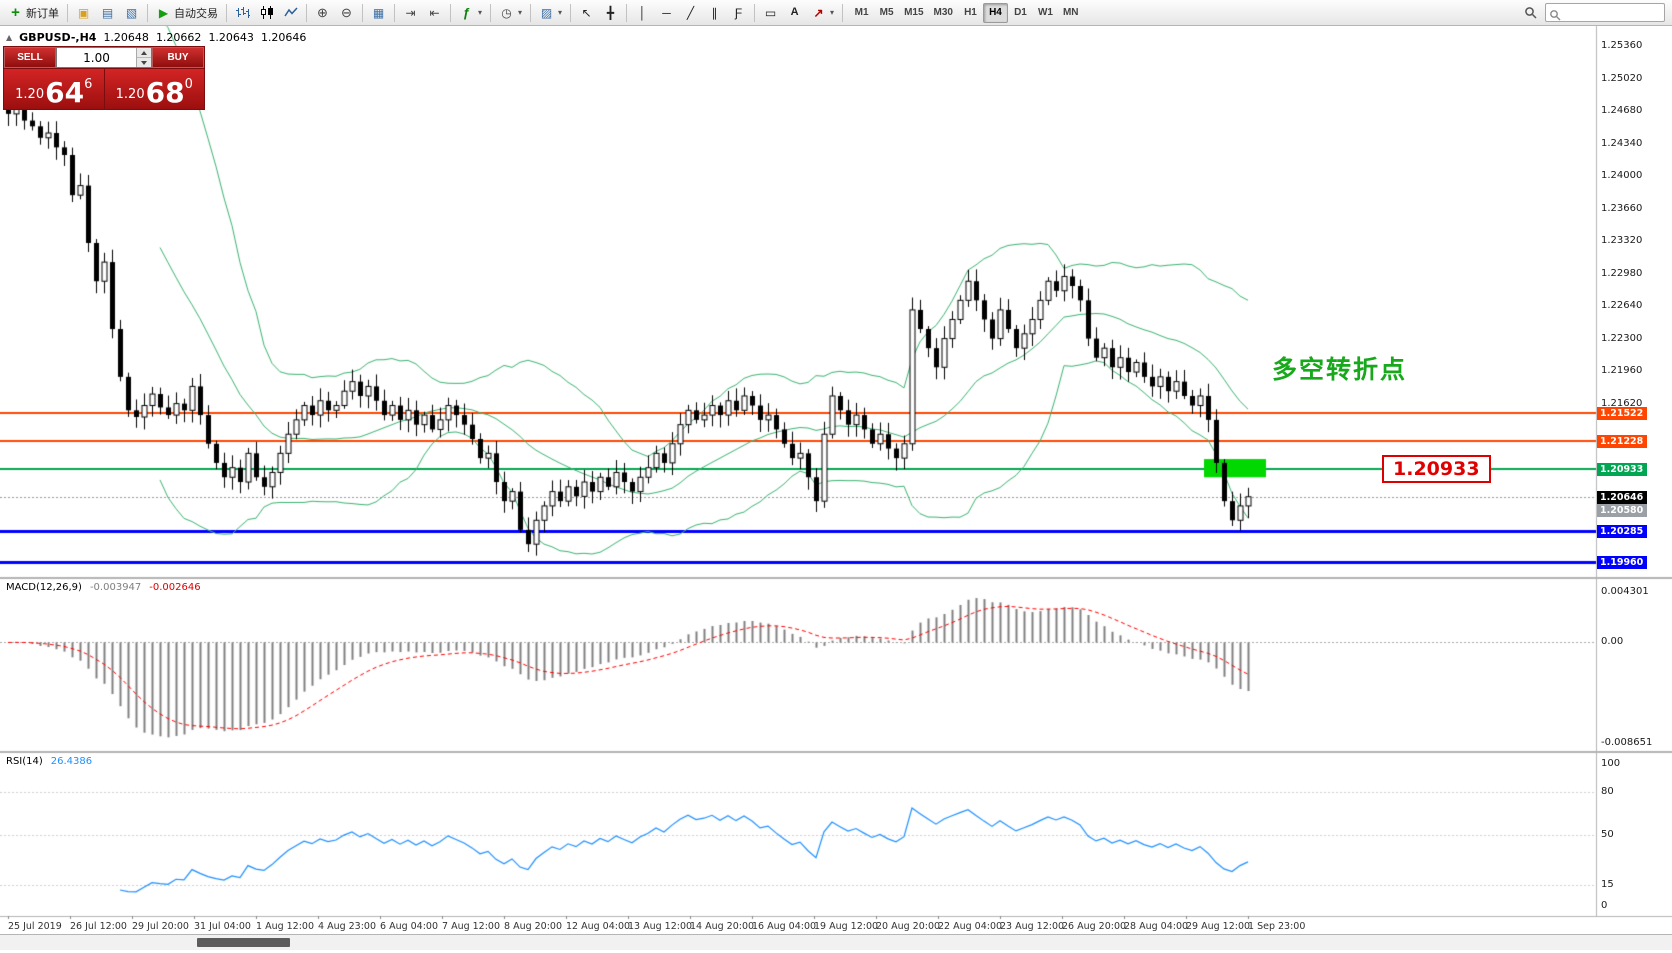 The height and width of the screenshot is (953, 1672). I want to click on cursor-button: ↖, so click(586, 13).